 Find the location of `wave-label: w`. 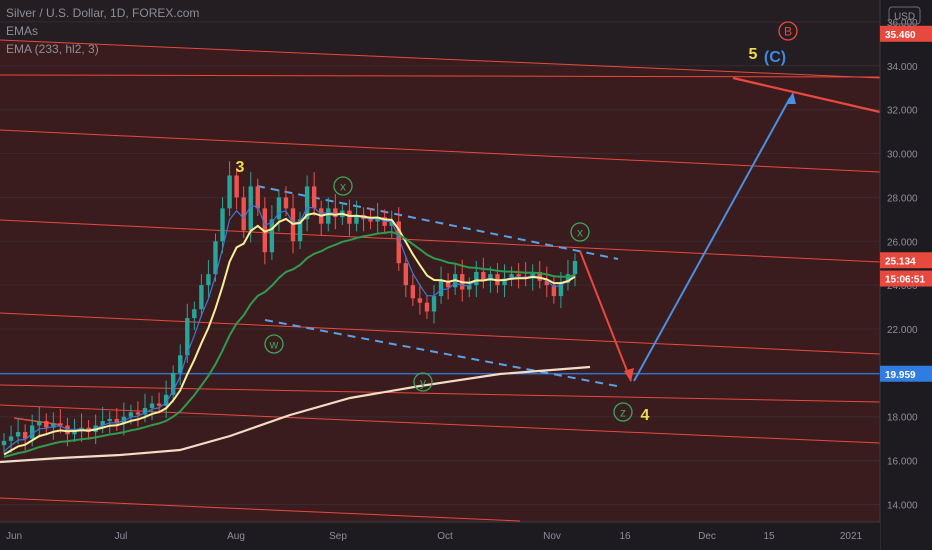

wave-label: w is located at coordinates (274, 345).